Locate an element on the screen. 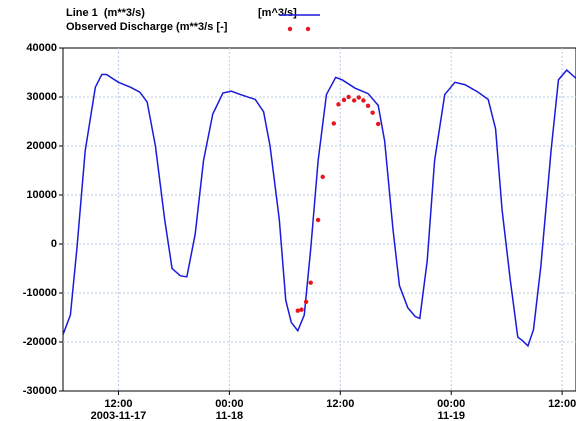 This screenshot has width=576, height=421. y-tick-label: -30000 is located at coordinates (40, 391).